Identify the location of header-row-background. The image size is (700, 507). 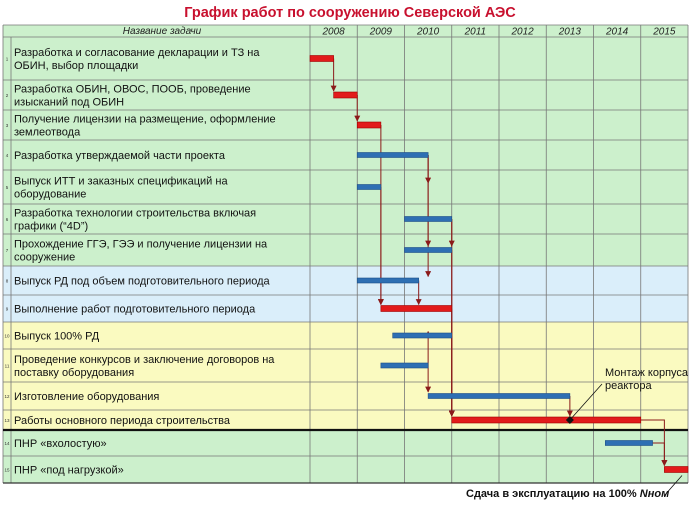
(345, 31).